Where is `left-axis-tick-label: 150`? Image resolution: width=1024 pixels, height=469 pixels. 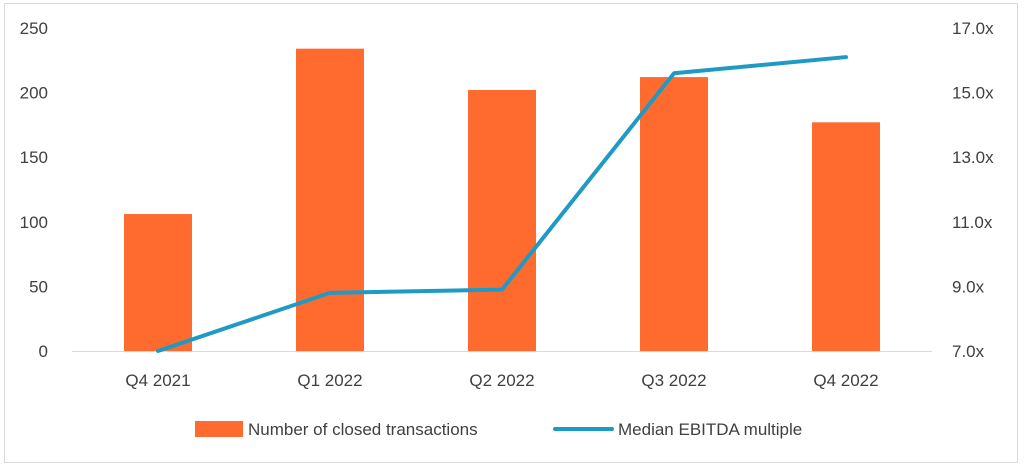 left-axis-tick-label: 150 is located at coordinates (34, 157).